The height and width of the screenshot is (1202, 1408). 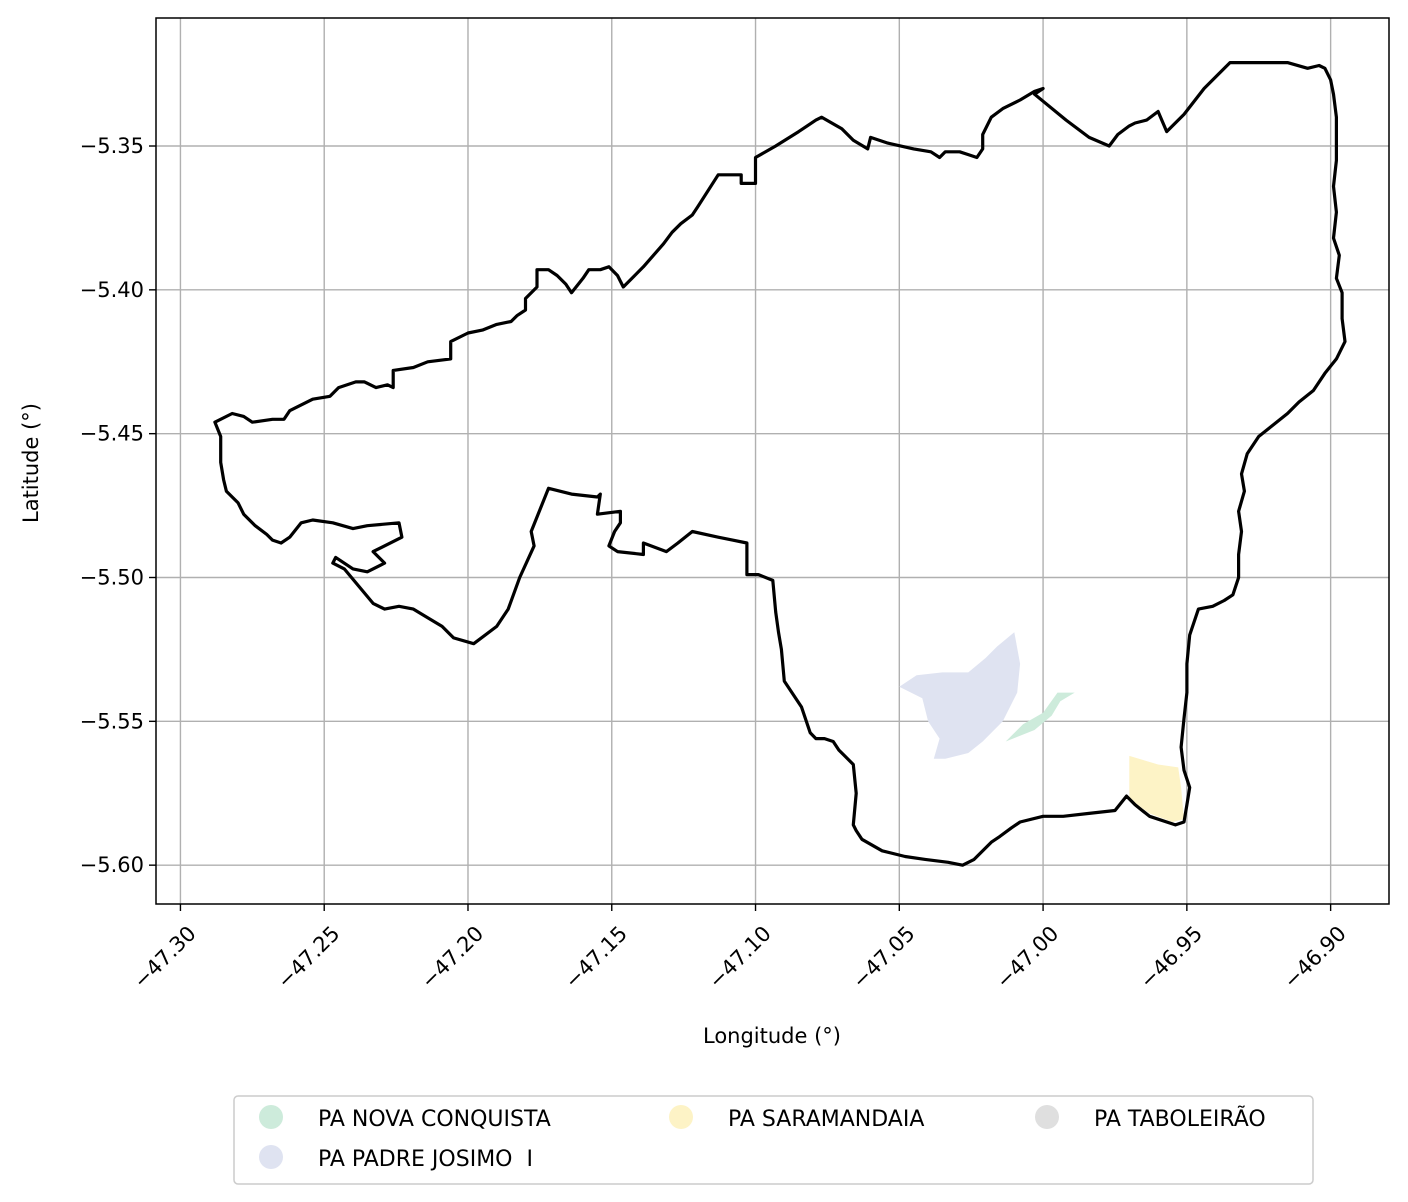 What do you see at coordinates (112, 290) in the screenshot?
I see `y-tick-label: −5.40` at bounding box center [112, 290].